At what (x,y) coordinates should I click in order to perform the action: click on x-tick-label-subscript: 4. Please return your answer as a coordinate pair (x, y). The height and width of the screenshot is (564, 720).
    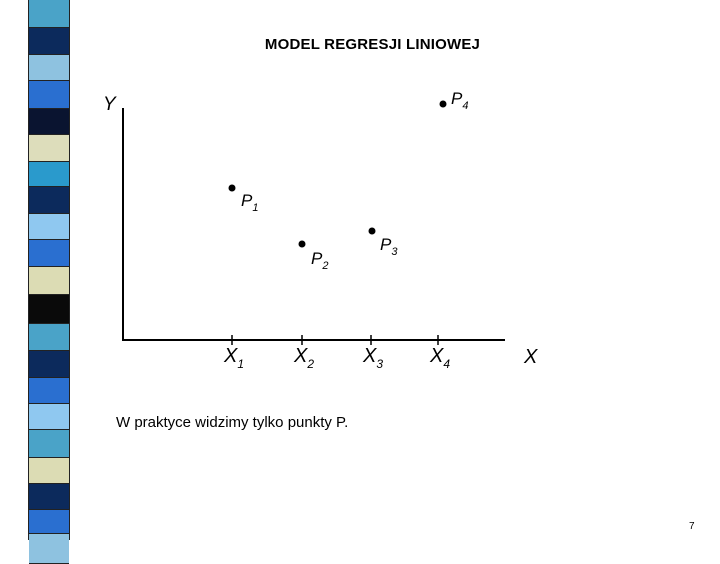
    Looking at the image, I should click on (446, 364).